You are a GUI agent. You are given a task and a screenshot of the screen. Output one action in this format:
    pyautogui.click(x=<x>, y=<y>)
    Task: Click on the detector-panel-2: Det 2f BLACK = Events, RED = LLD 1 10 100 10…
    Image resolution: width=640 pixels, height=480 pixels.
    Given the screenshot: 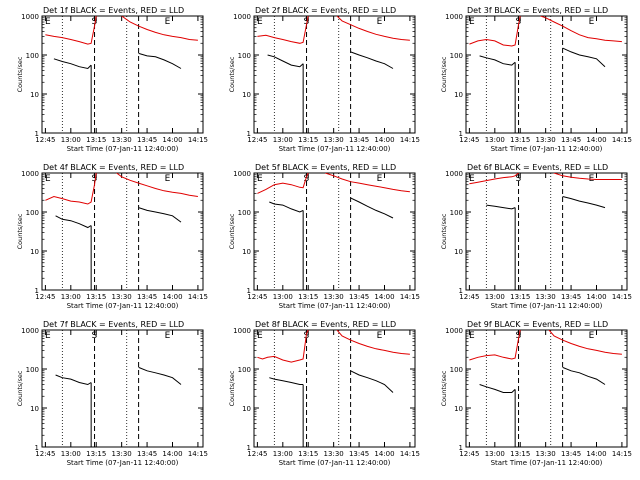 What is the action you would take?
    pyautogui.click(x=324, y=79)
    